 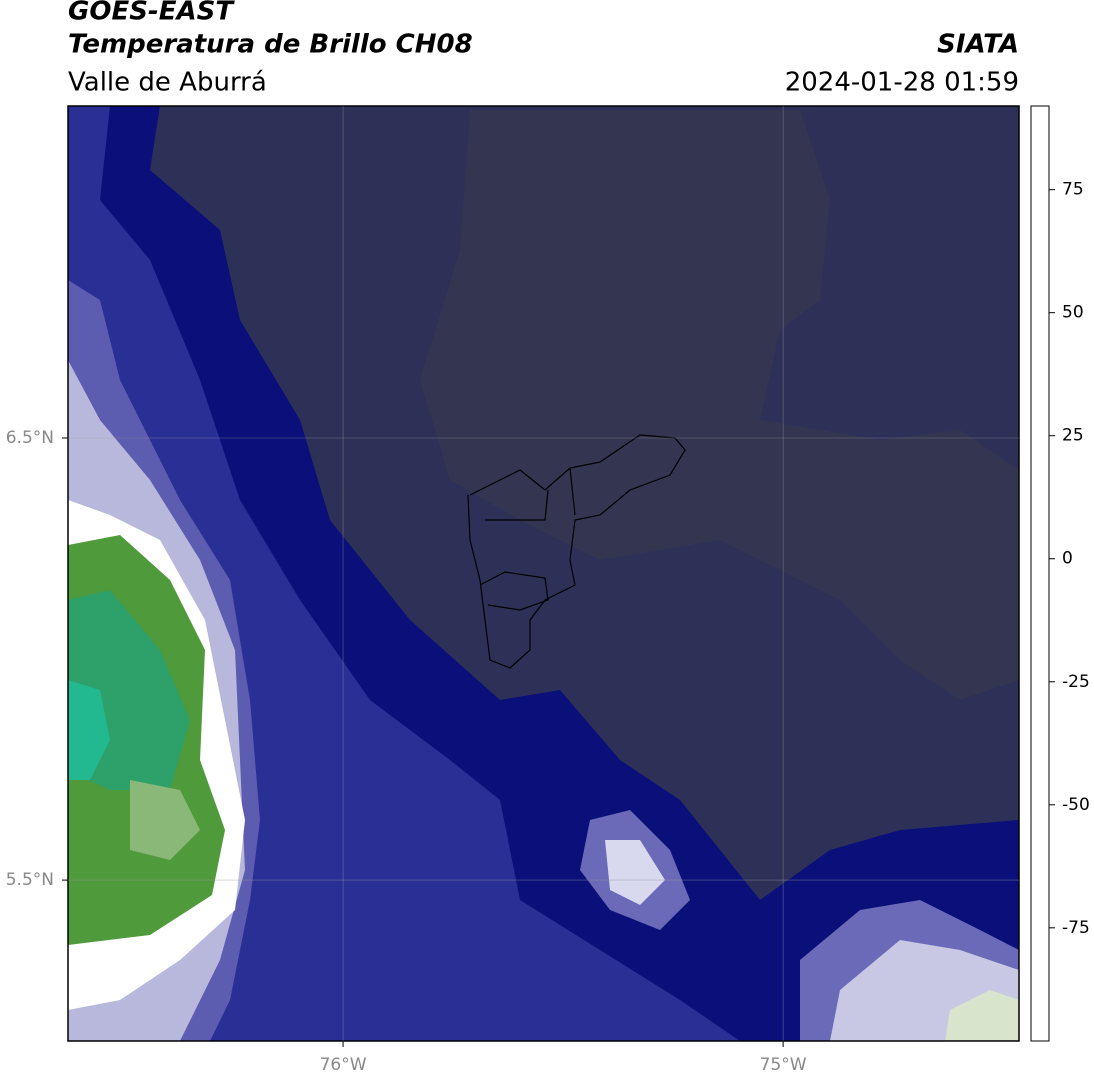 What do you see at coordinates (902, 83) in the screenshot?
I see `timestamp: 2024-01-28 01:59` at bounding box center [902, 83].